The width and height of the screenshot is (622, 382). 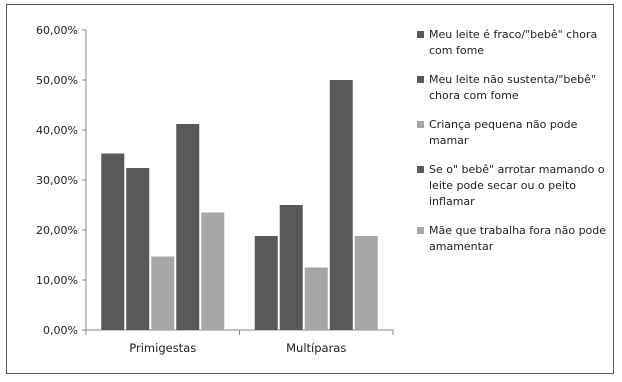 What do you see at coordinates (57, 130) in the screenshot?
I see `y-tick-label: 40,00%` at bounding box center [57, 130].